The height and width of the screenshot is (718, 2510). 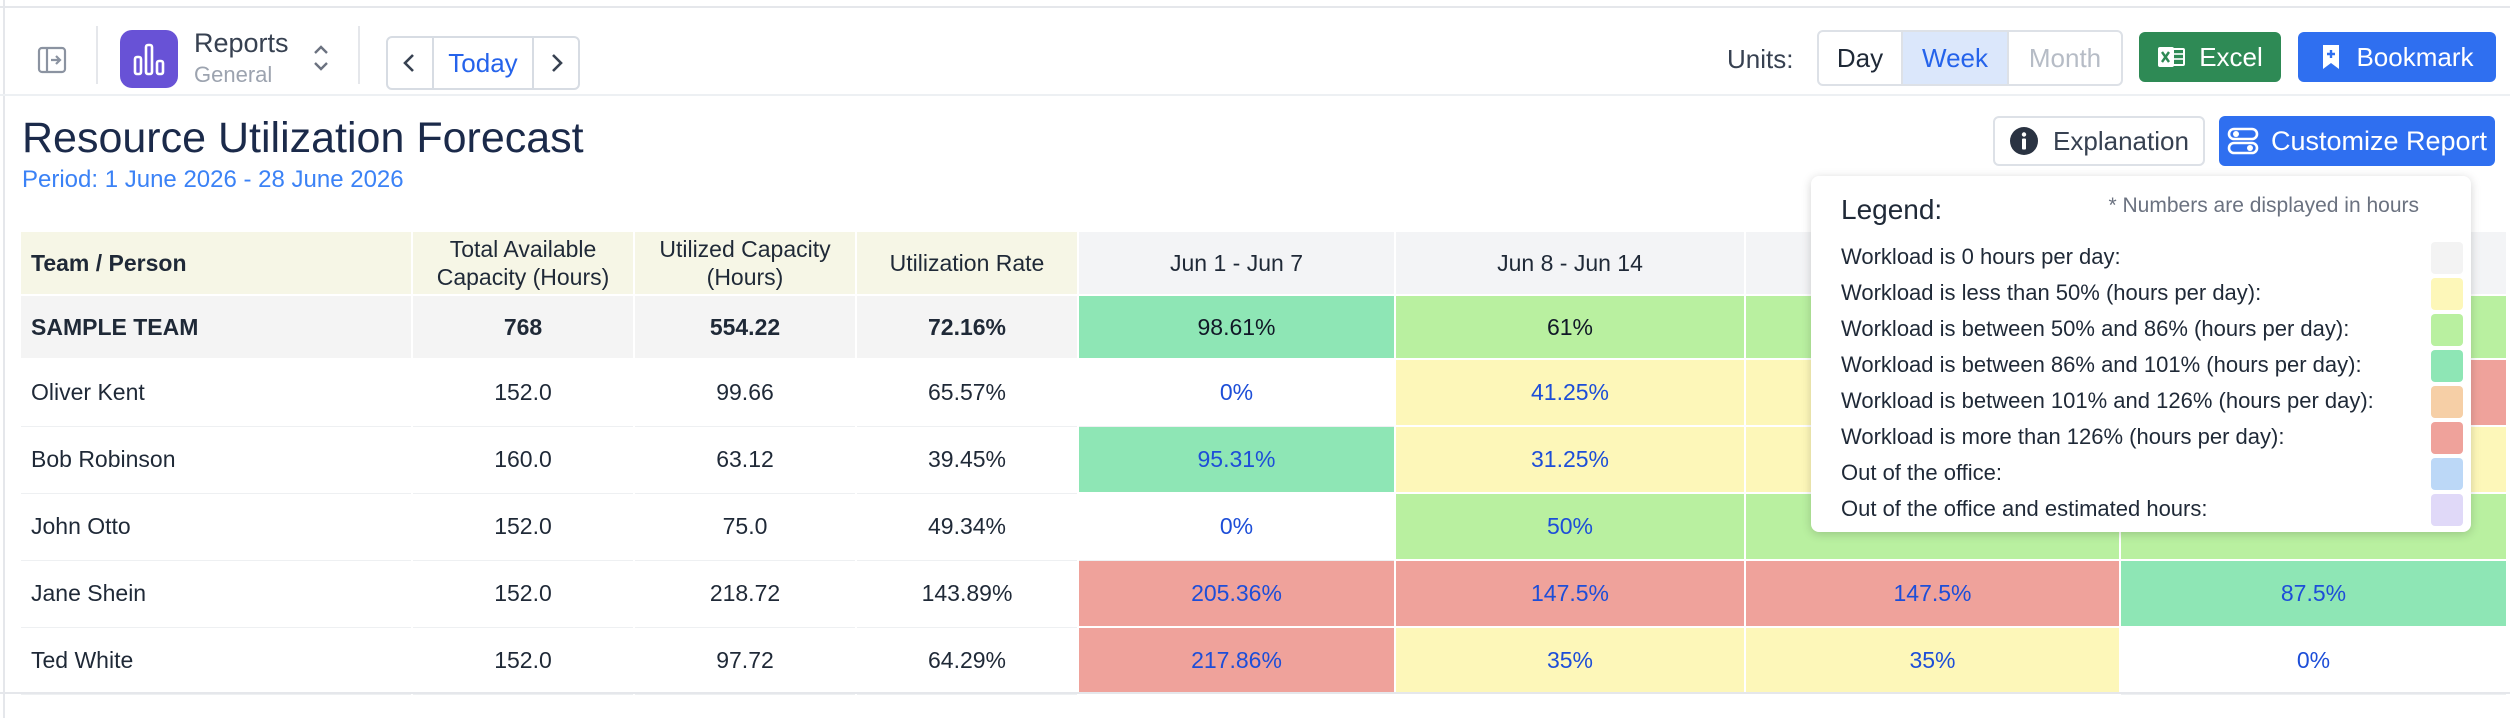 What do you see at coordinates (967, 661) in the screenshot?
I see `person-rate: 64.29%` at bounding box center [967, 661].